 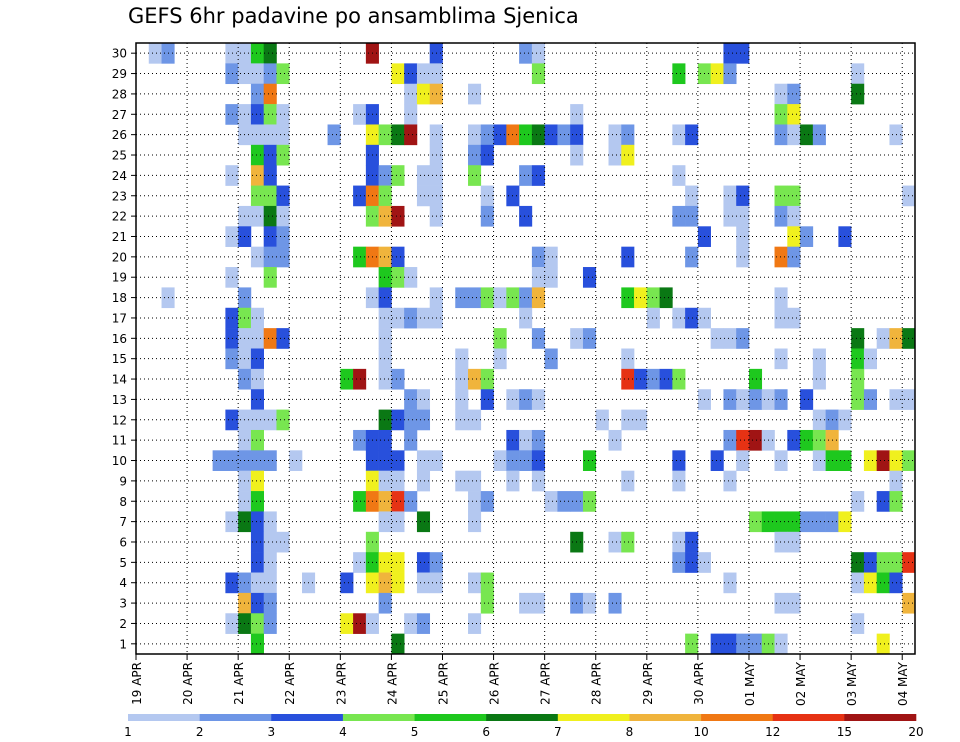 I want to click on colorbar-label: 5, so click(x=415, y=732).